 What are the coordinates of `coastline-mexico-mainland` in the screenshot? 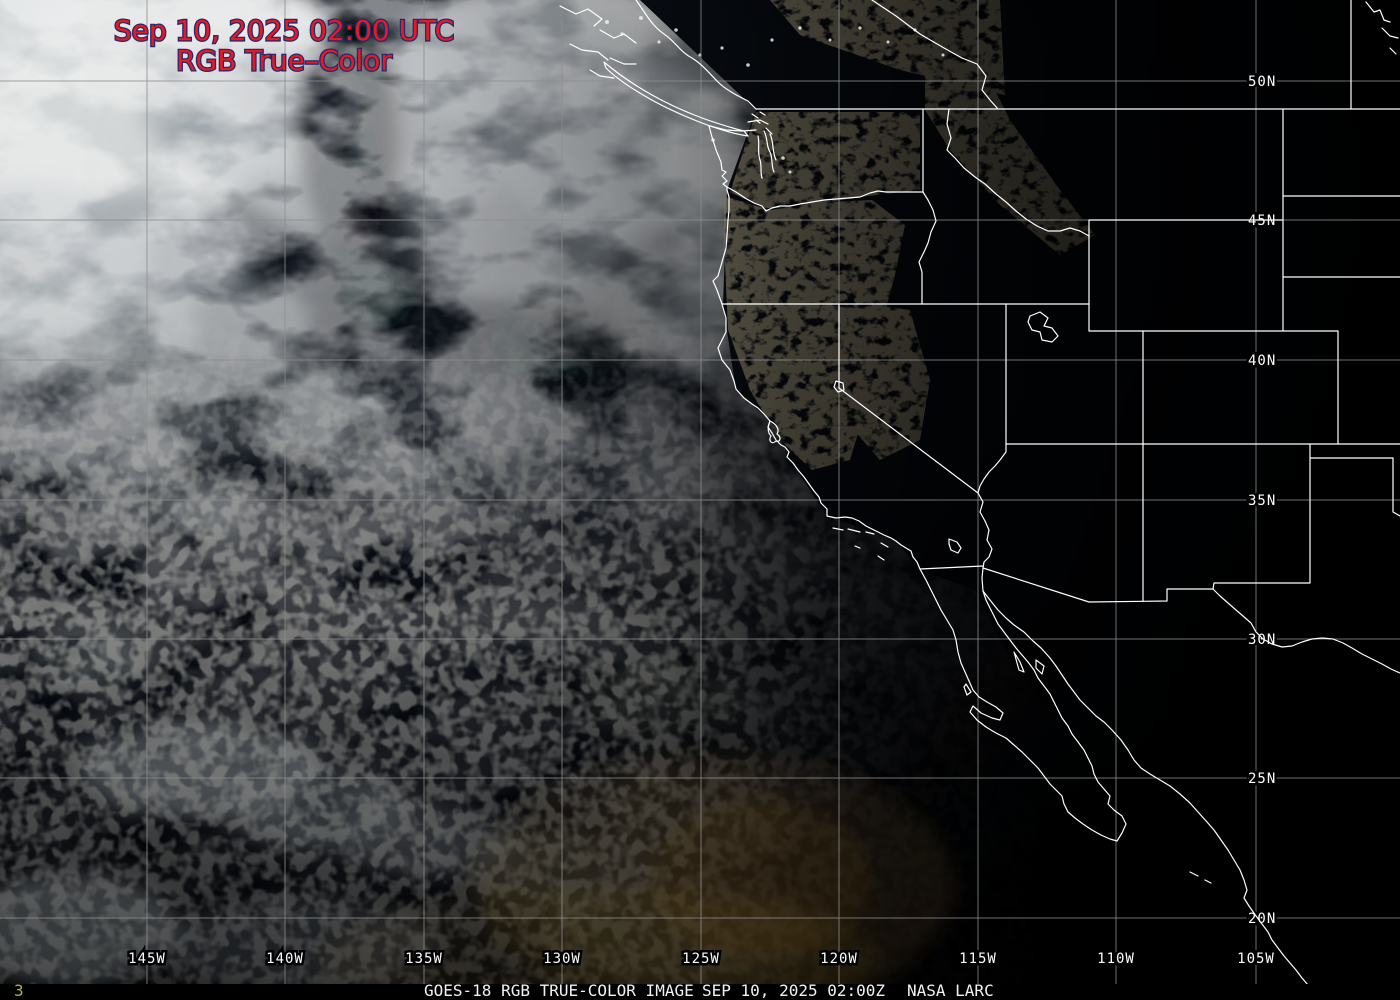 It's located at (1145, 788).